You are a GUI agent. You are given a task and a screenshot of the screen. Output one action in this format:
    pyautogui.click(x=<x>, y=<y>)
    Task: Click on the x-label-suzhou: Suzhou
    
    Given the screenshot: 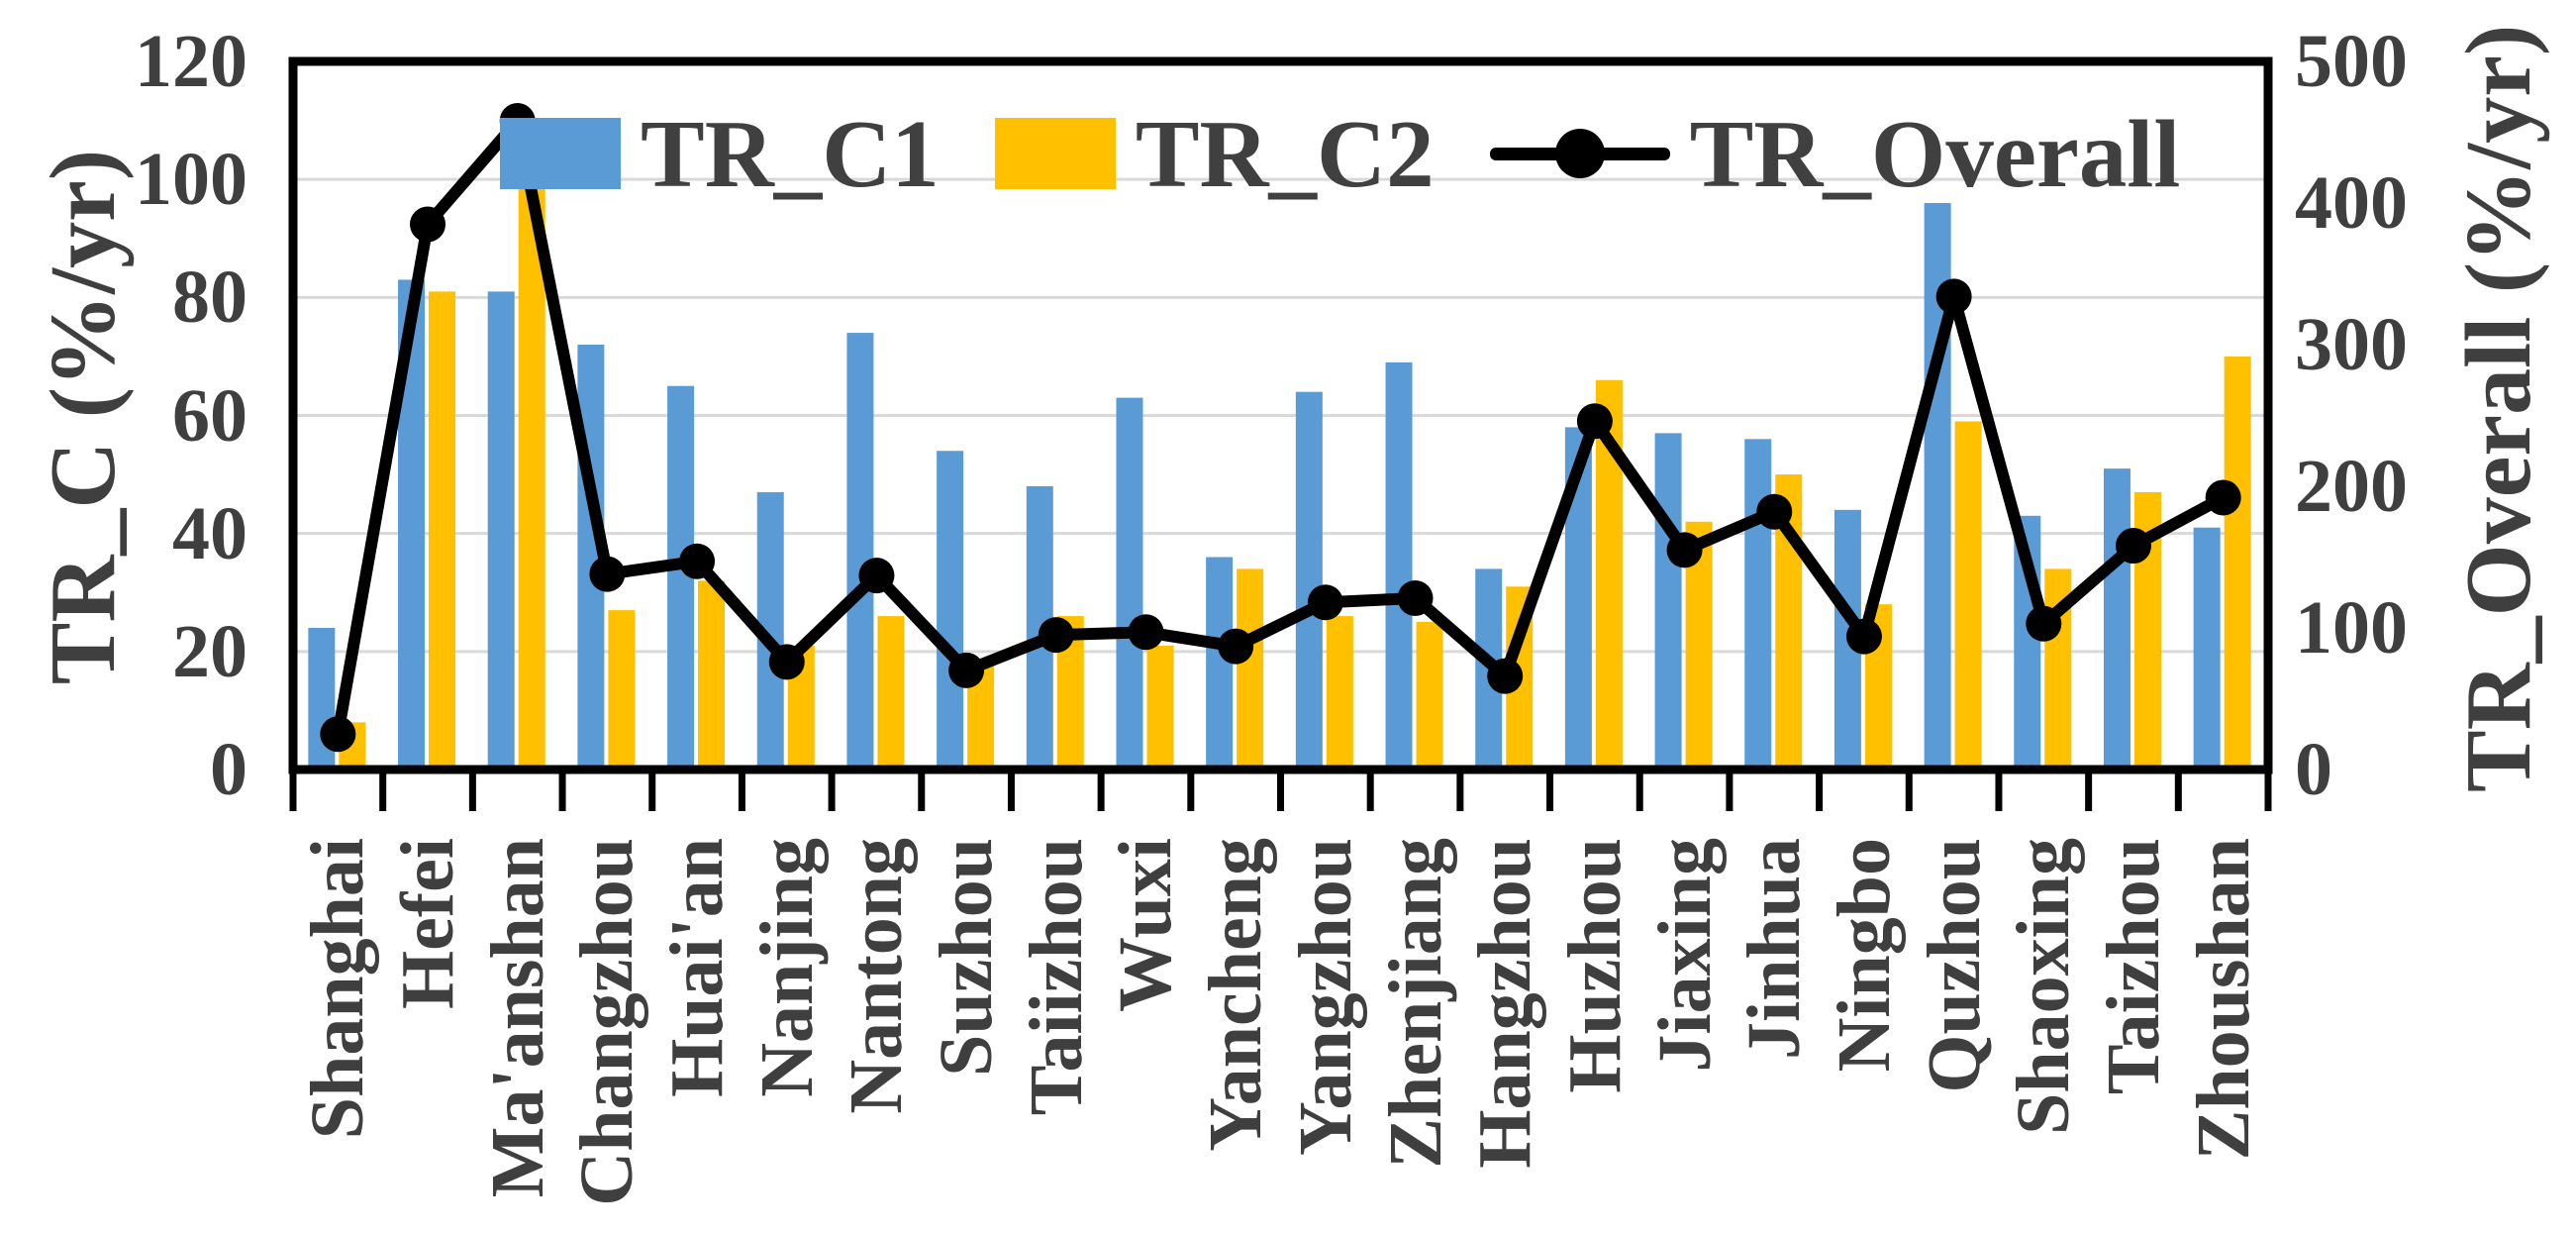 What is the action you would take?
    pyautogui.click(x=967, y=957)
    